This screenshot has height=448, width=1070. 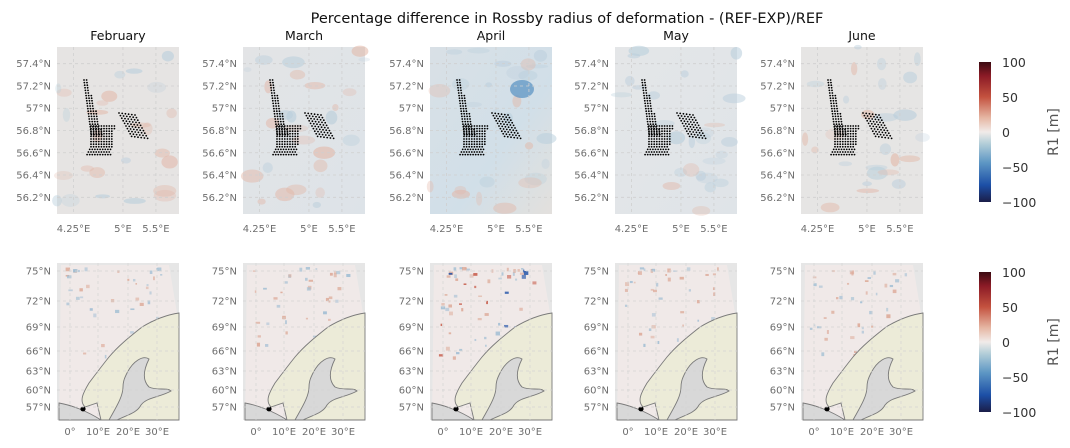 What do you see at coordinates (1020, 342) in the screenshot?
I see `colorbar-bottom: 100 50 0 −50 −100 R1 [m]` at bounding box center [1020, 342].